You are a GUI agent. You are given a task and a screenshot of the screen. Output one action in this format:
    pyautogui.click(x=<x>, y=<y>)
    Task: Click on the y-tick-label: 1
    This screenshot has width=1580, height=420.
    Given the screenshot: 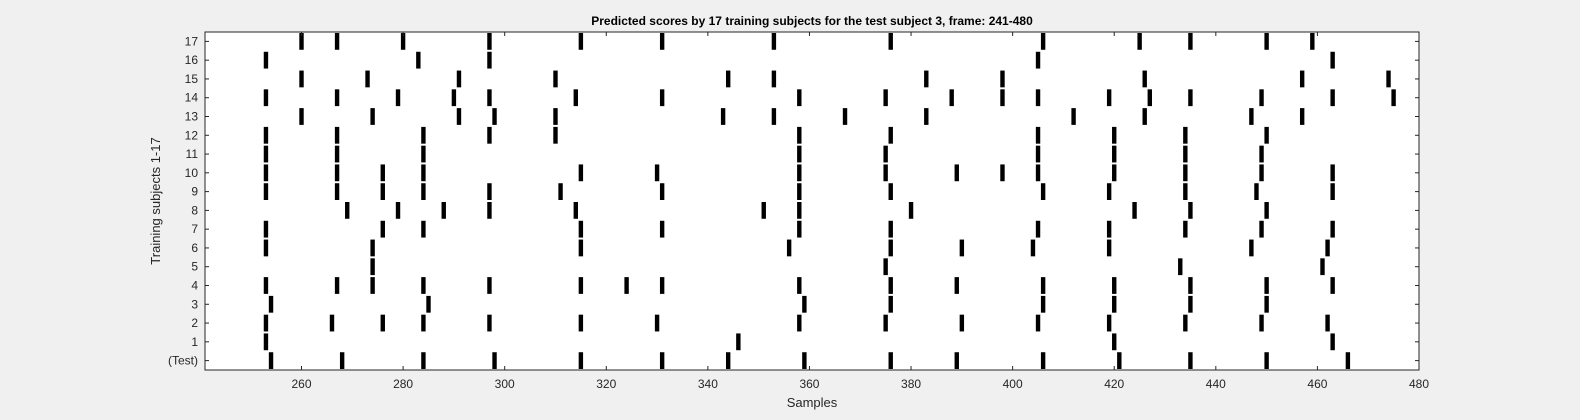 What is the action you would take?
    pyautogui.click(x=194, y=342)
    